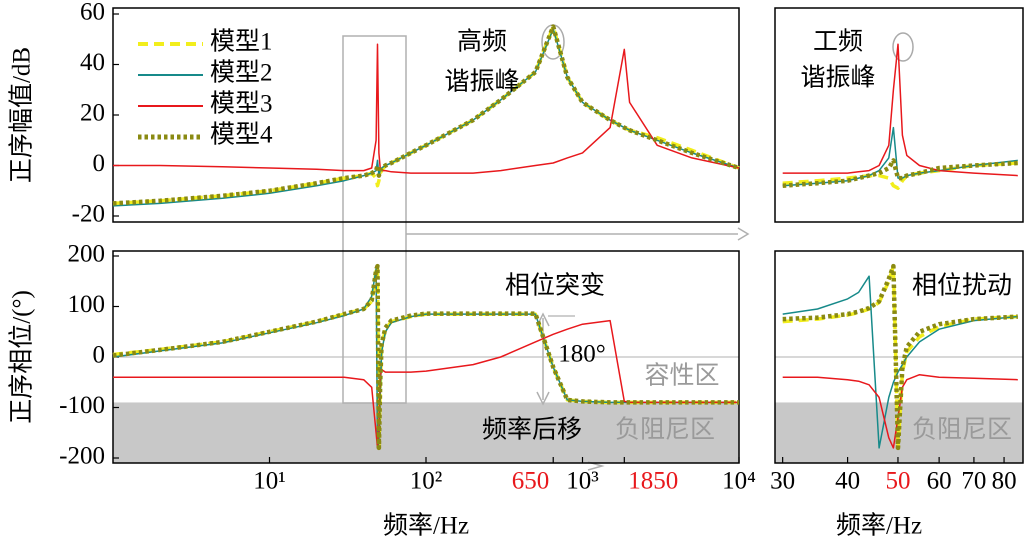 The width and height of the screenshot is (1031, 546). I want to click on annotation: 容性区, so click(681, 376).